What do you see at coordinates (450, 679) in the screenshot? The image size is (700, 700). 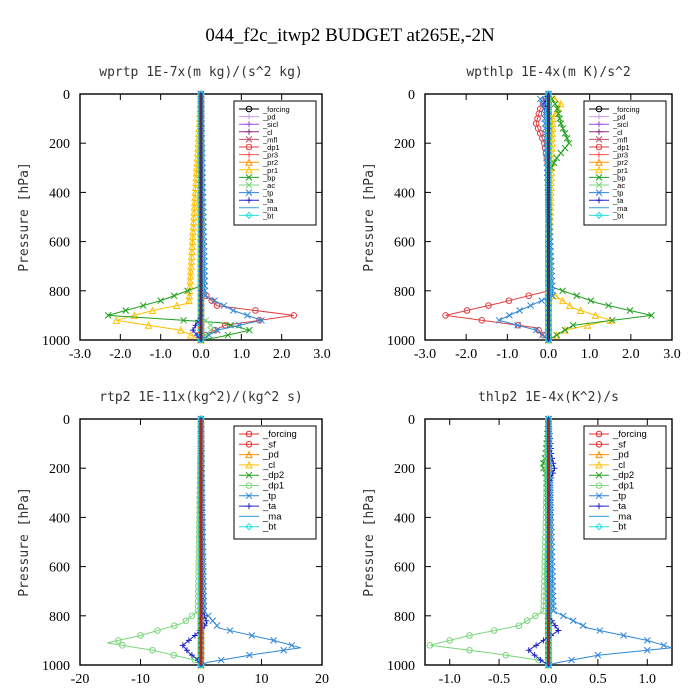 I see `x-tick-label: -1.0` at bounding box center [450, 679].